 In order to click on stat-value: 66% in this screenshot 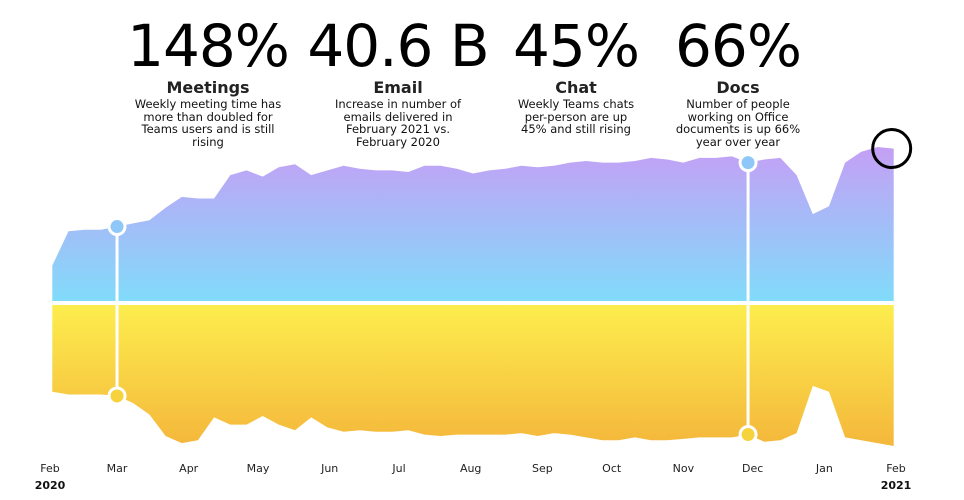, I will do `click(738, 46)`.